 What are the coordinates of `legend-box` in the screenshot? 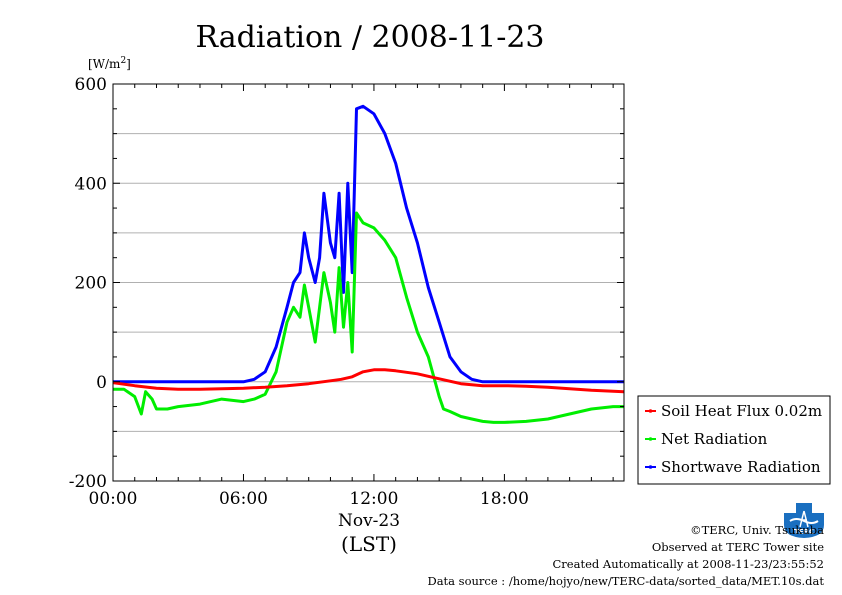 It's located at (734, 440).